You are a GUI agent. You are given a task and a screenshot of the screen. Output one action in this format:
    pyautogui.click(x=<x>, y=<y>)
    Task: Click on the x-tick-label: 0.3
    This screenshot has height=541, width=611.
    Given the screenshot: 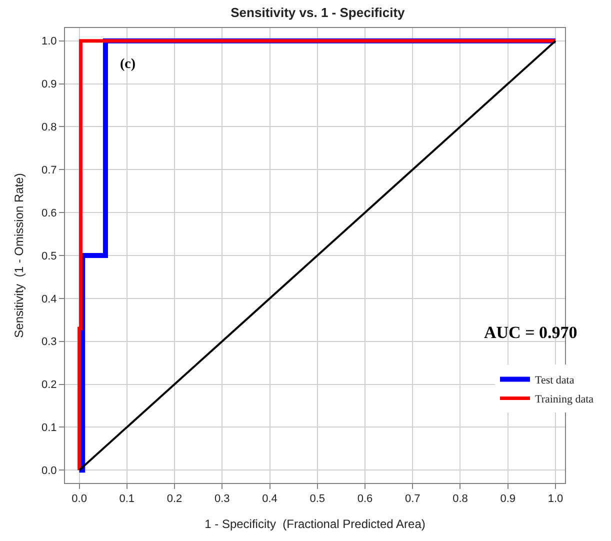 What is the action you would take?
    pyautogui.click(x=222, y=499)
    